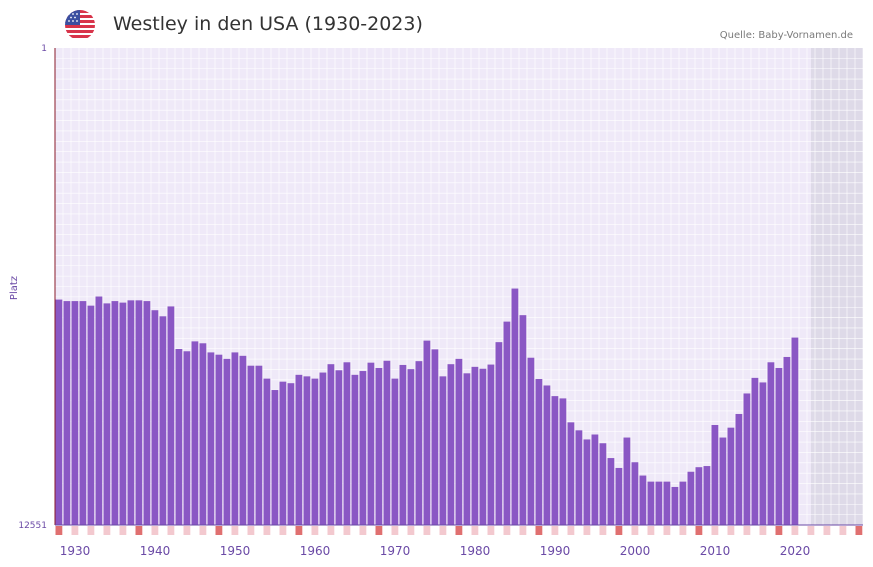 Image resolution: width=873 pixels, height=567 pixels. What do you see at coordinates (91, 415) in the screenshot?
I see `bar-1932` at bounding box center [91, 415].